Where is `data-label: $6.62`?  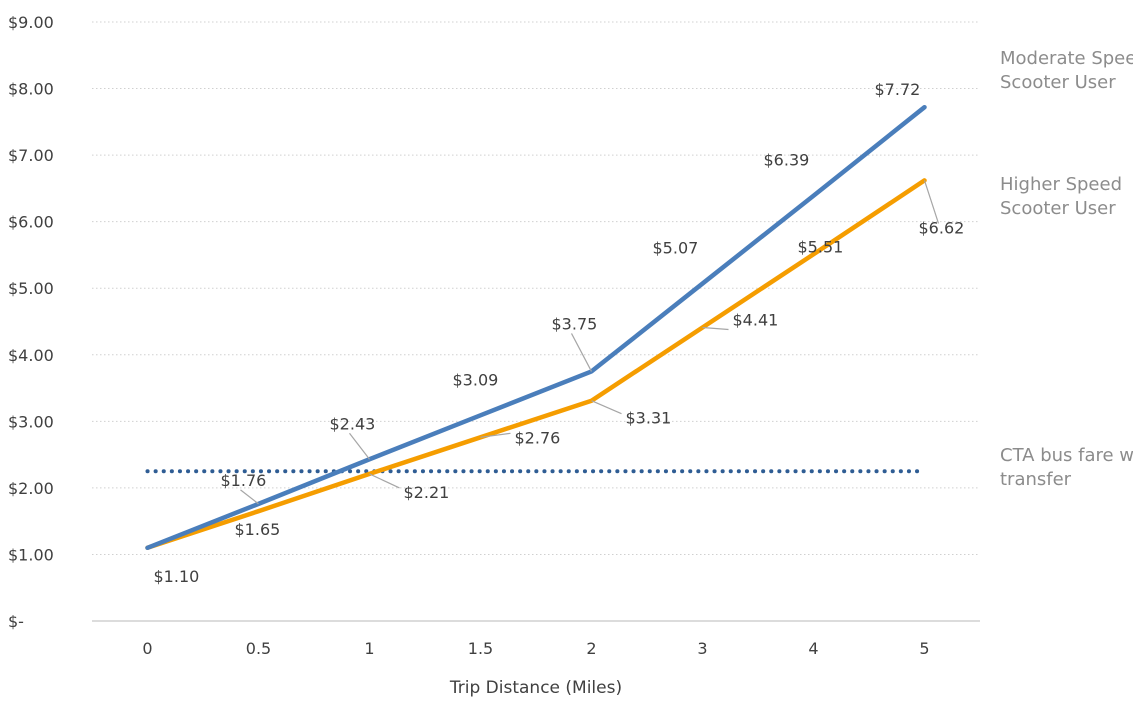
data-label: $6.62 is located at coordinates (942, 227).